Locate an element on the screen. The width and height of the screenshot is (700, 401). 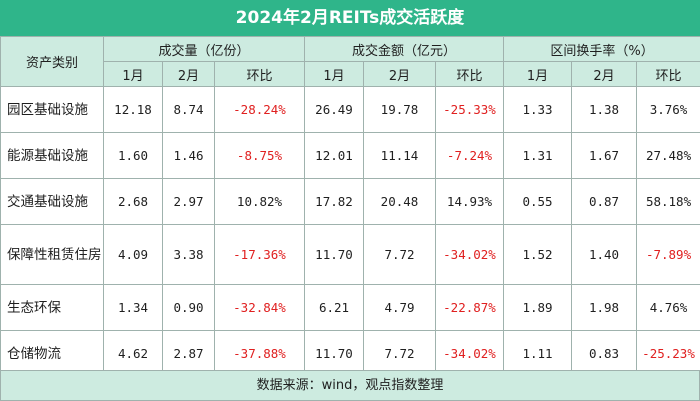
amount-jan-cell: 17.82 is located at coordinates (334, 201).